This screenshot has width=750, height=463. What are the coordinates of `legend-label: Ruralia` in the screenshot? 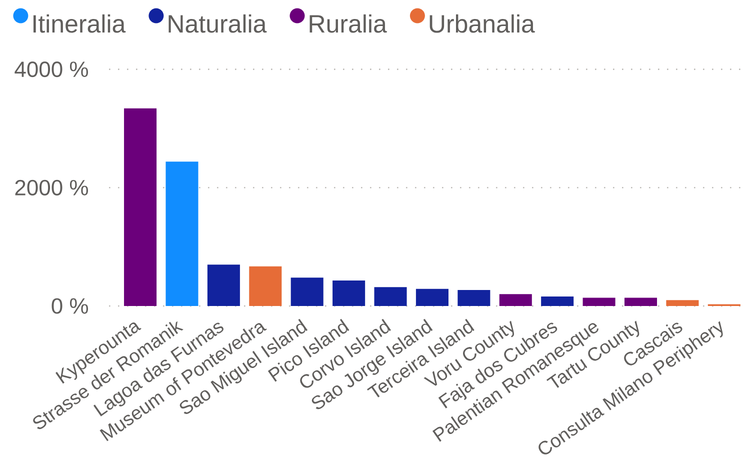 It's located at (348, 23).